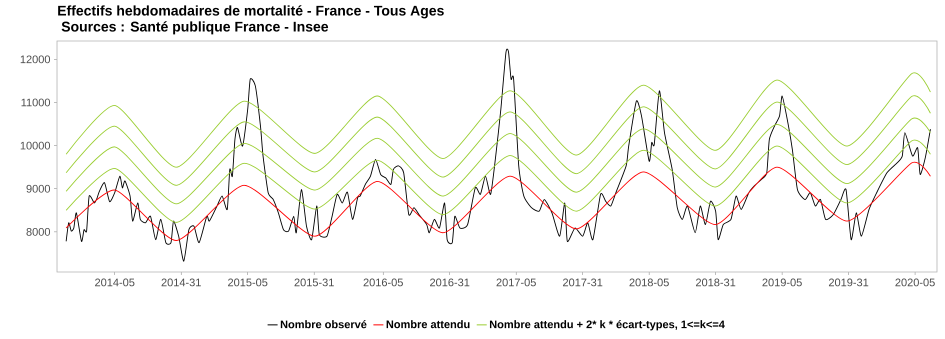 This screenshot has height=339, width=945. What do you see at coordinates (450, 282) in the screenshot?
I see `x-tick-label: 2016-31` at bounding box center [450, 282].